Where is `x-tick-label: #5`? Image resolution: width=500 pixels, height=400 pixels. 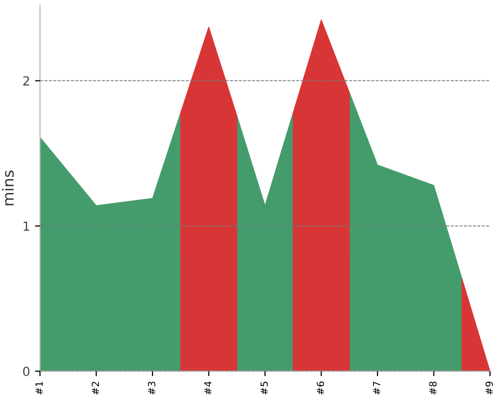 x-tick-label: #5 is located at coordinates (264, 388).